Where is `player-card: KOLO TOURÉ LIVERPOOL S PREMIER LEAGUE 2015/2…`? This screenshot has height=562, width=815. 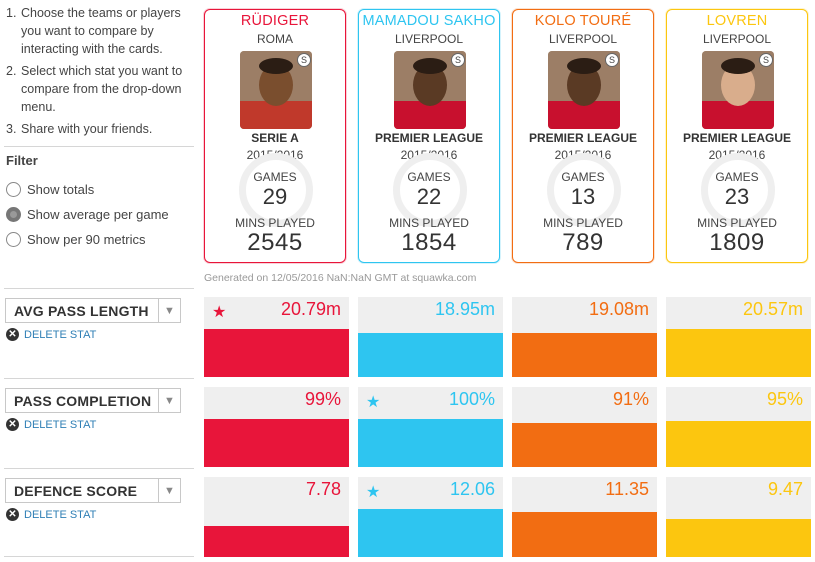 player-card: KOLO TOURÉ LIVERPOOL S PREMIER LEAGUE 2015/2… is located at coordinates (583, 136).